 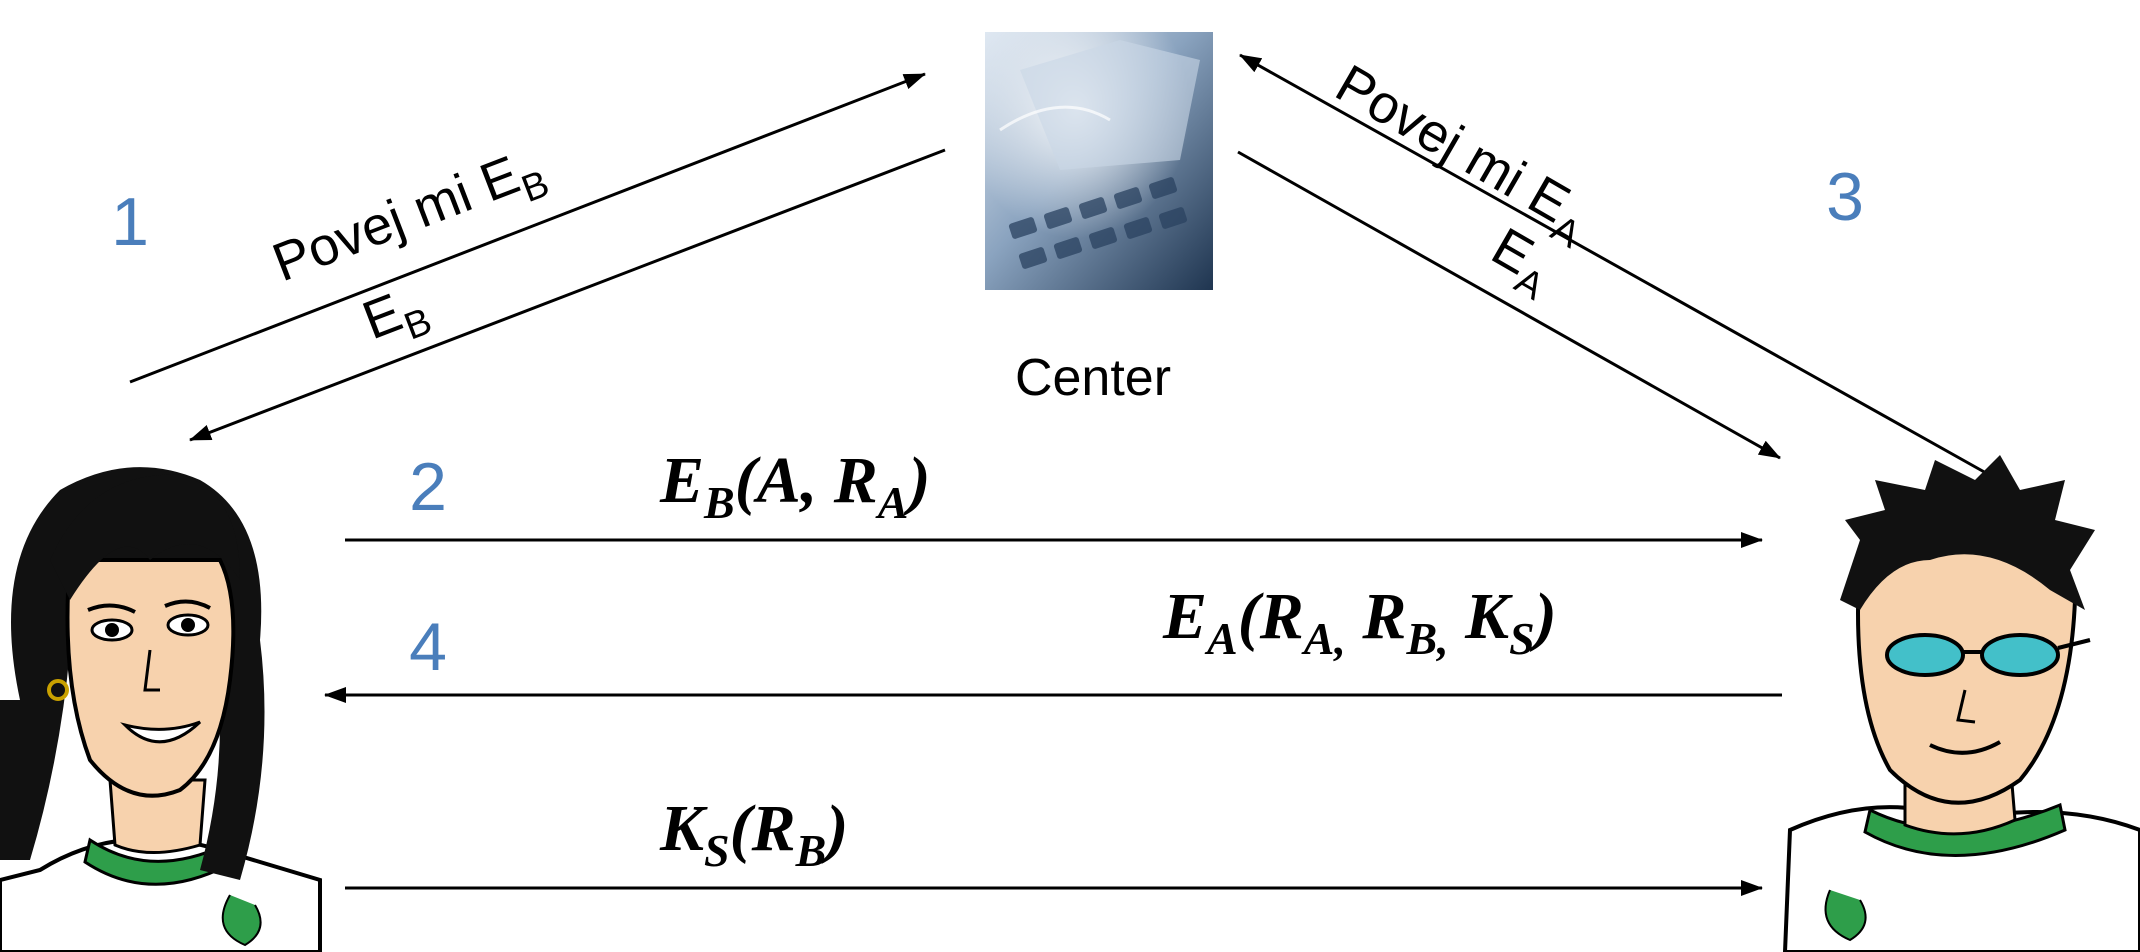 I want to click on message-2-text: EB(A, RA), so click(x=794, y=486).